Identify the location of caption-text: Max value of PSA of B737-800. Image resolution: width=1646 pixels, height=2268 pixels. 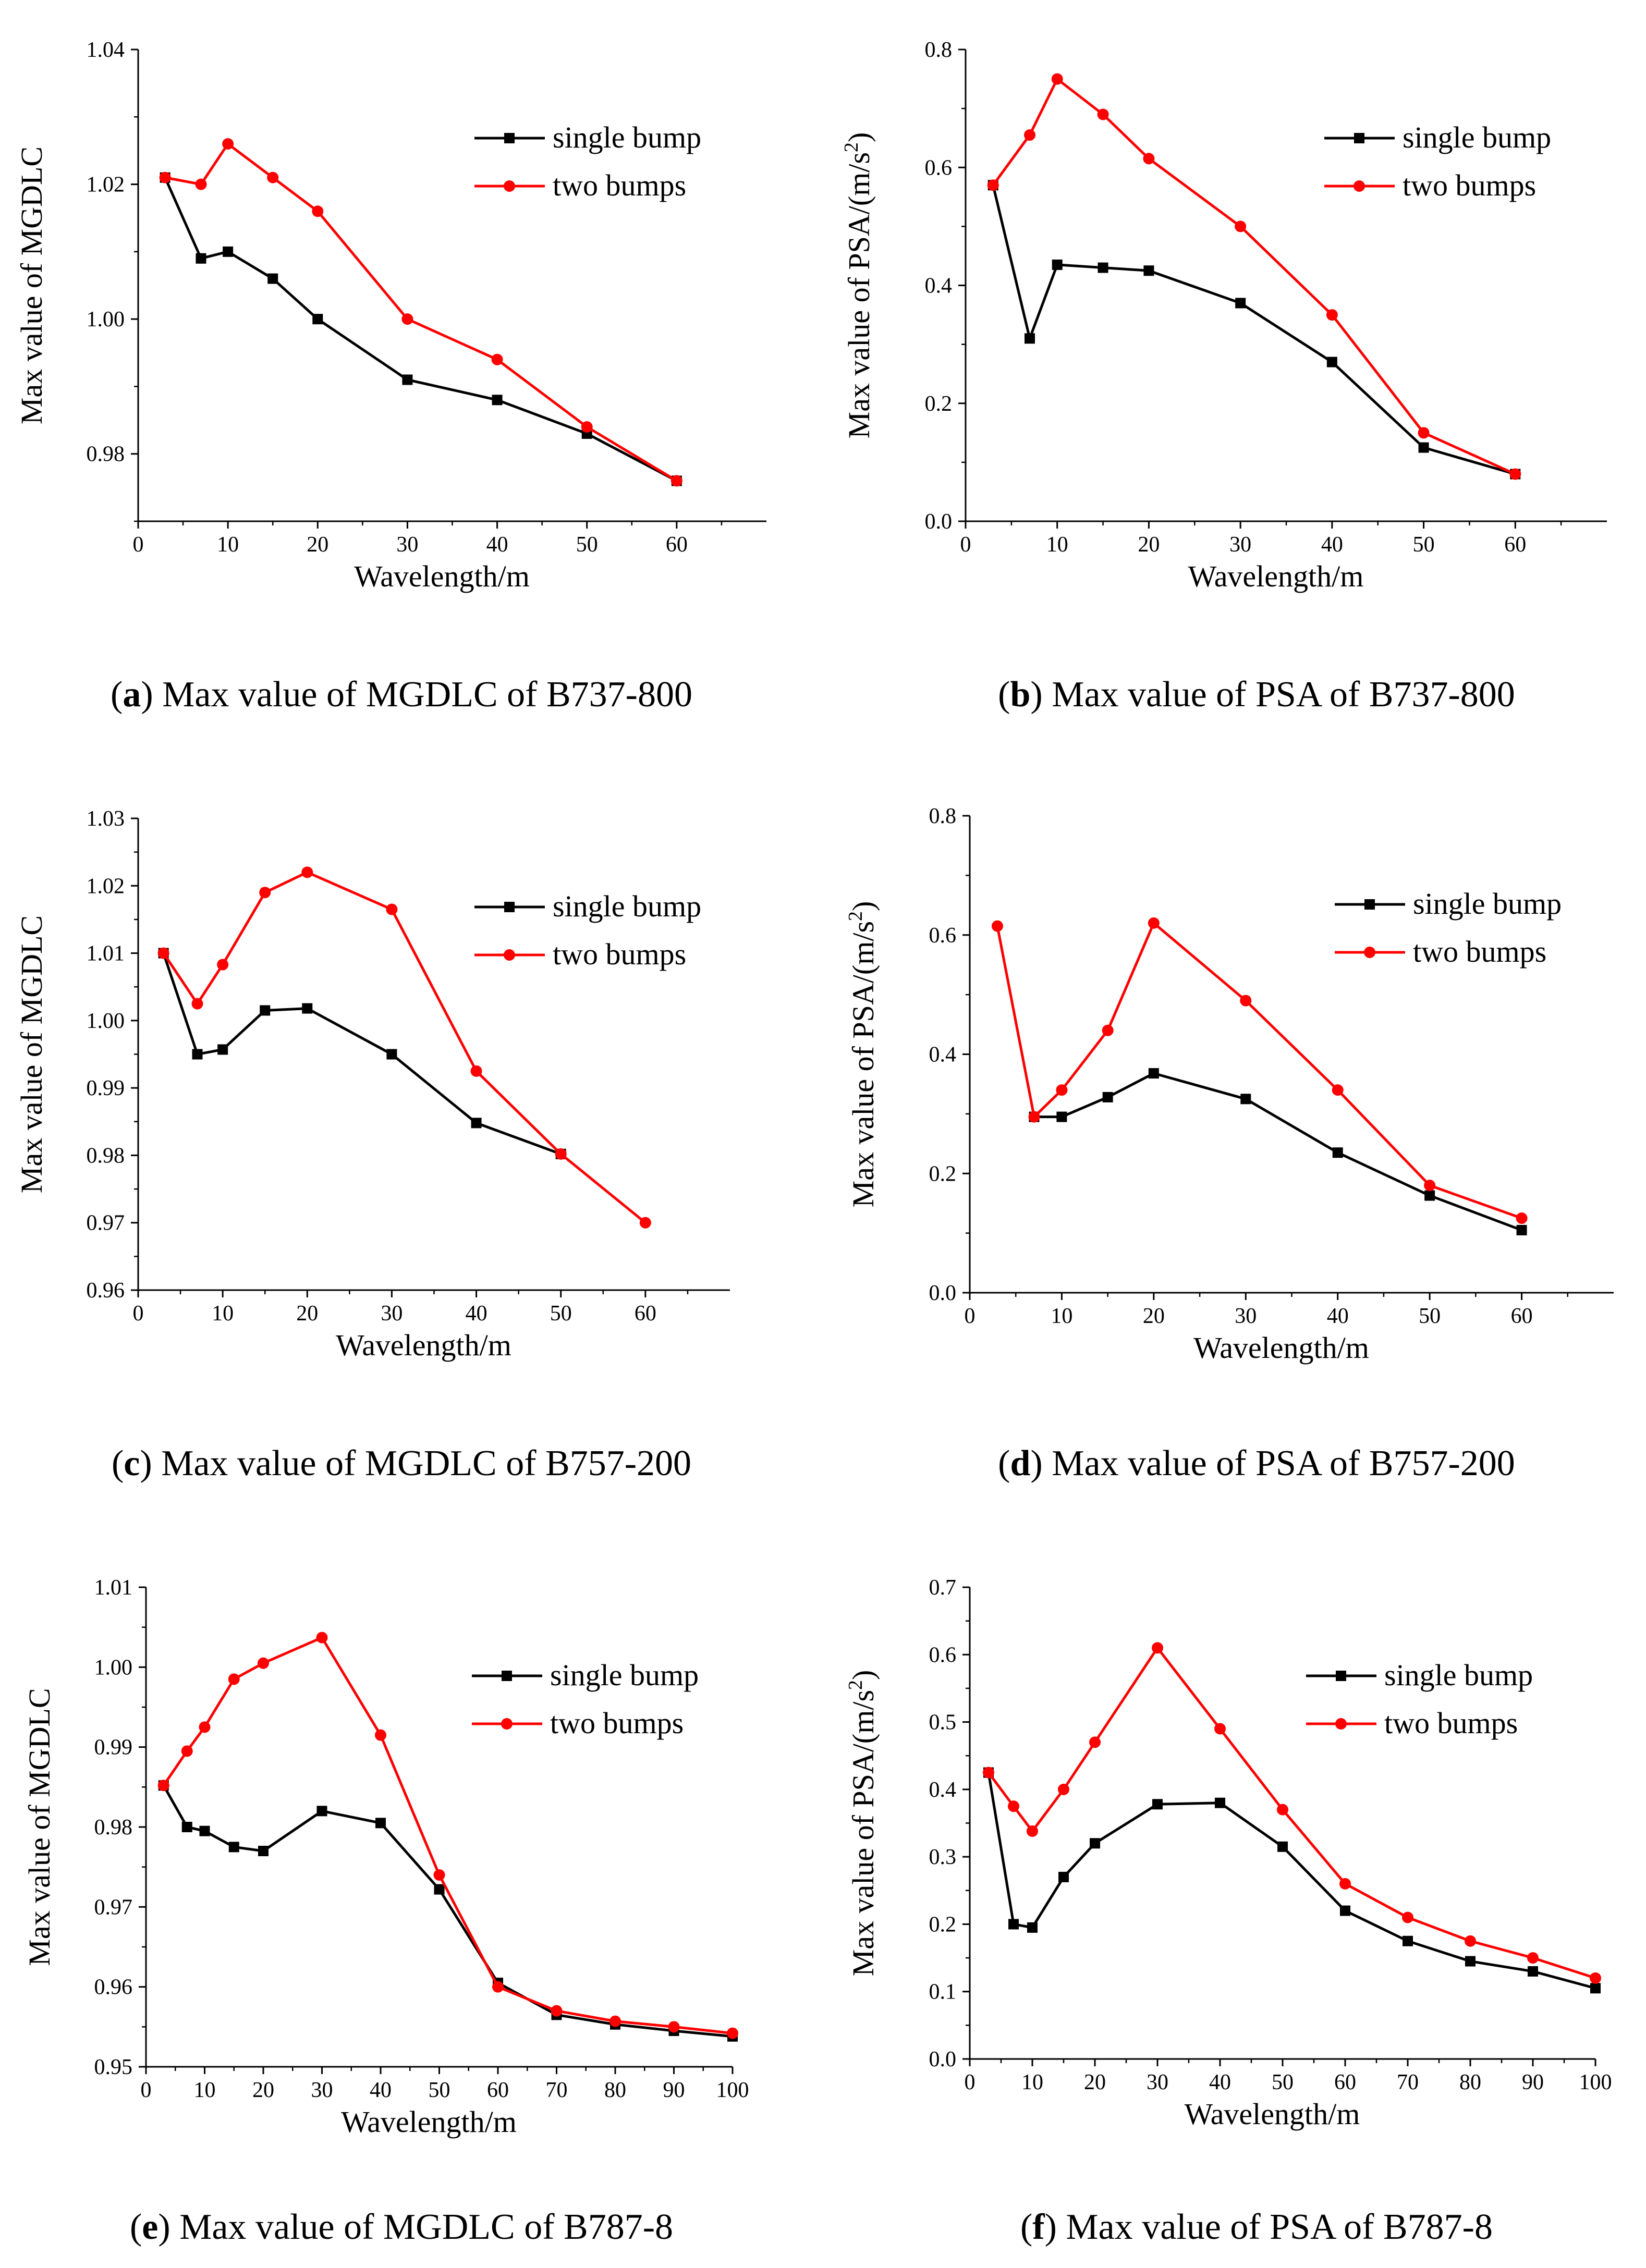
(1279, 695).